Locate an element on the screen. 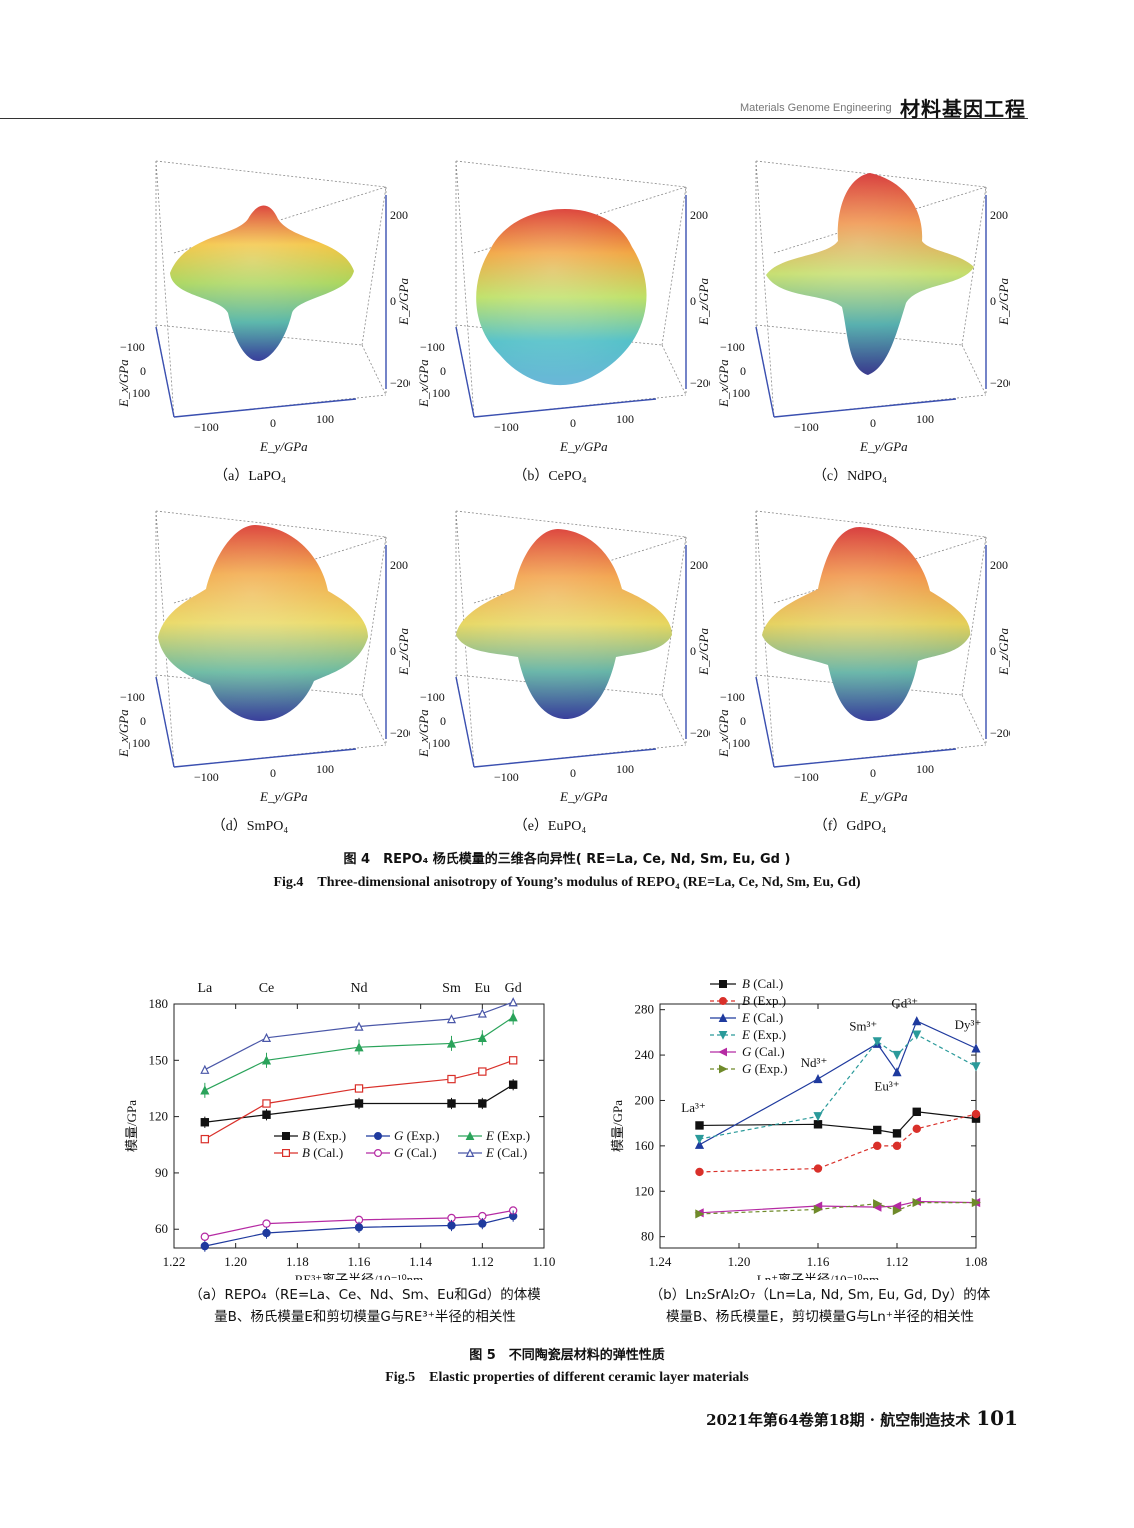  y-tick-label: 180 is located at coordinates (159, 1003).